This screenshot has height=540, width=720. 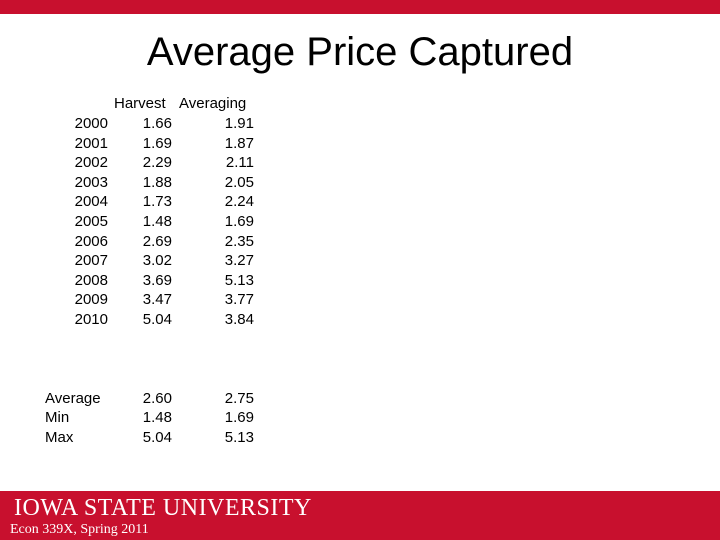 What do you see at coordinates (239, 417) in the screenshot?
I see `summary-averaging: 1.69` at bounding box center [239, 417].